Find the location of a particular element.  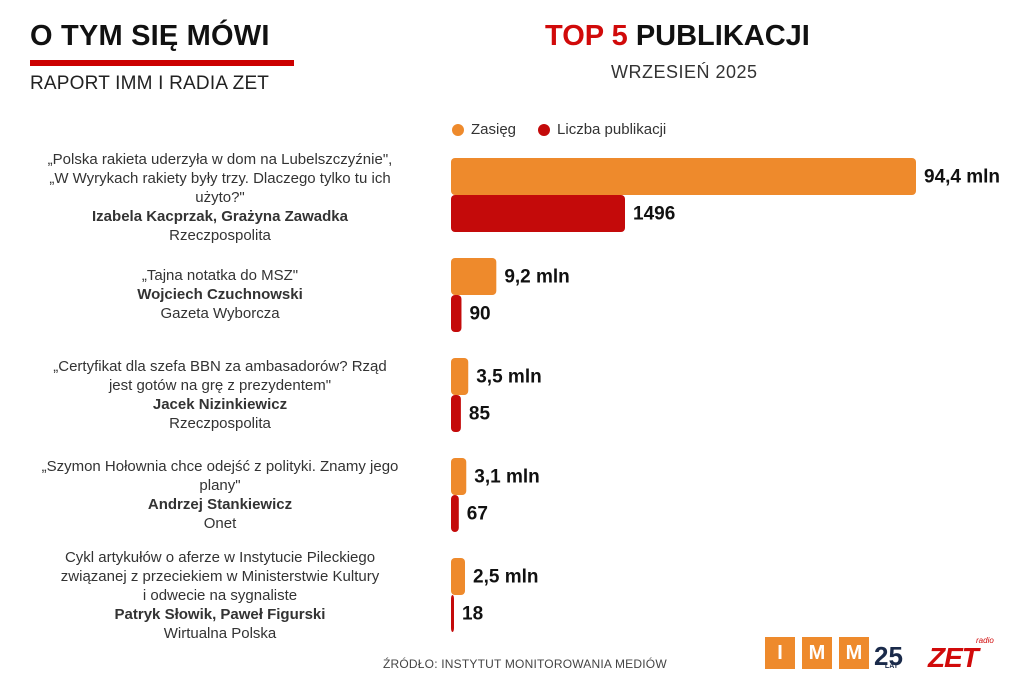

item-outlet: Gazeta Wyborcza is located at coordinates (220, 313).